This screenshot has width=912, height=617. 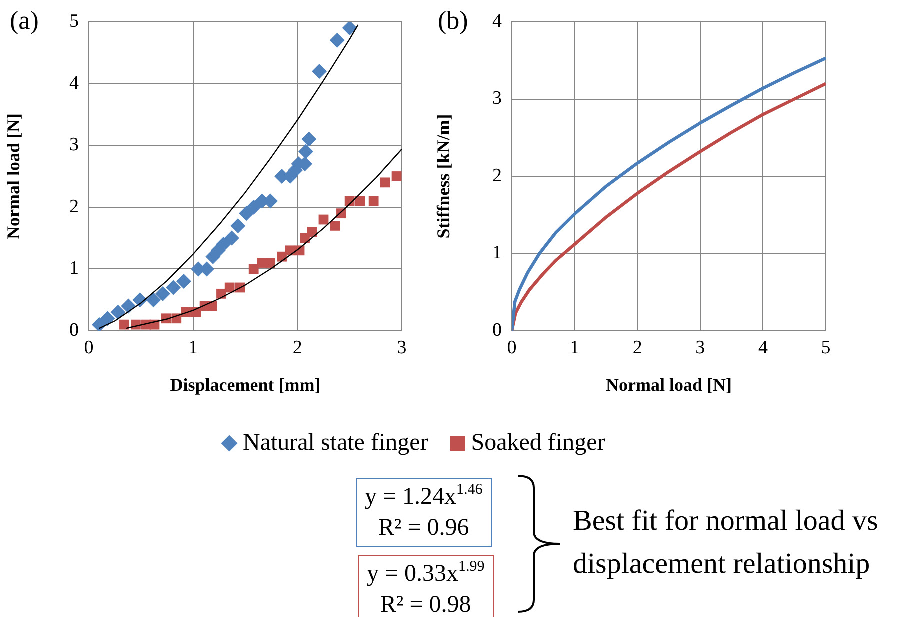 What do you see at coordinates (74, 21) in the screenshot?
I see `y-tick-label: 5` at bounding box center [74, 21].